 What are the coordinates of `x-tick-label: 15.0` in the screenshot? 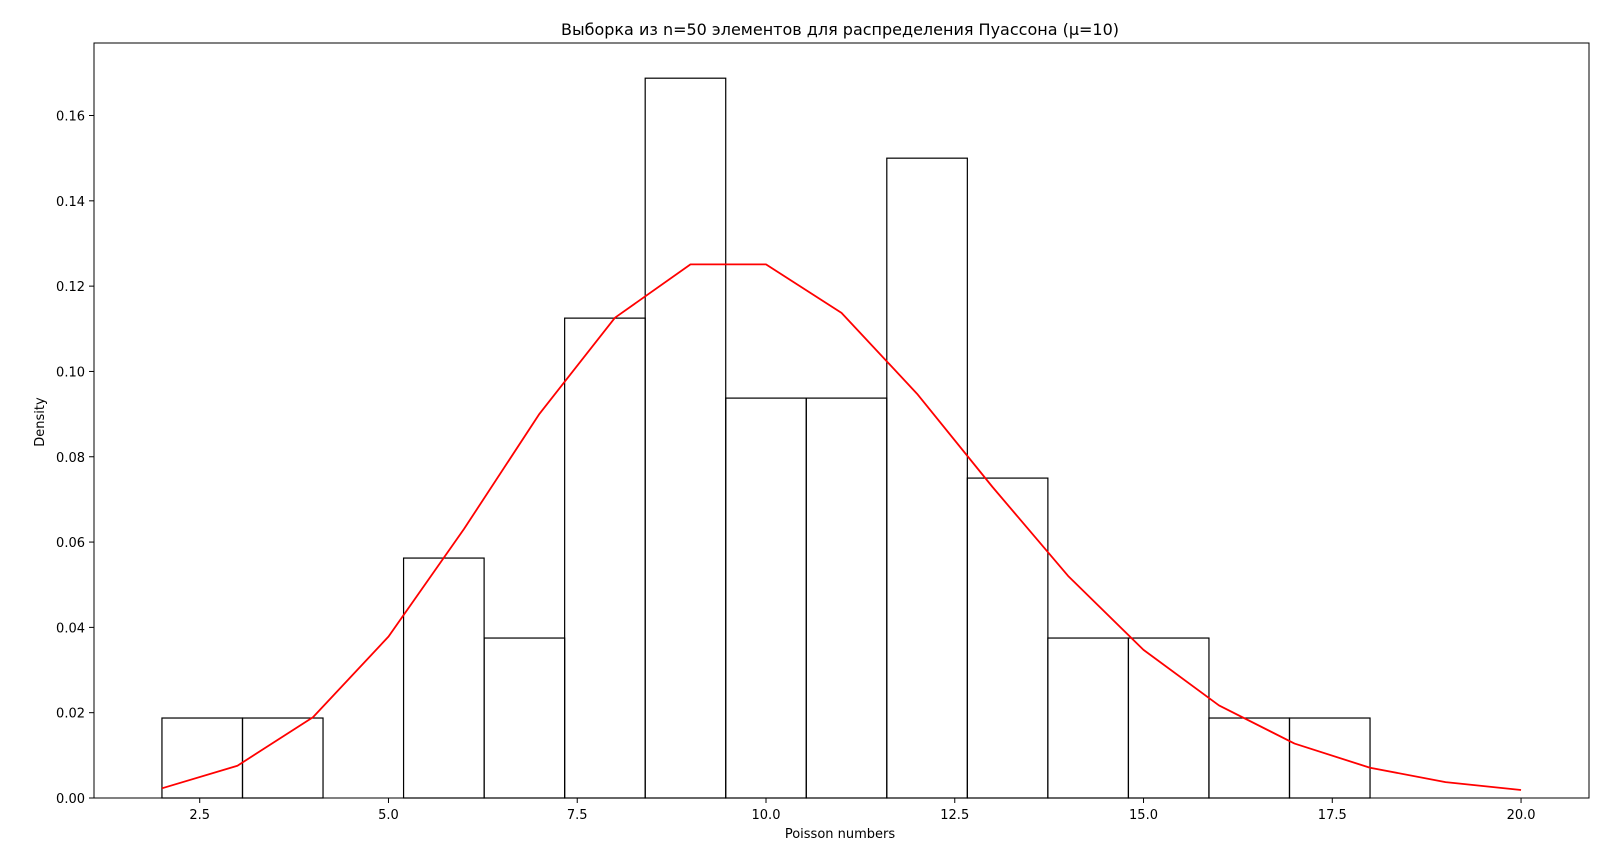 It's located at (1143, 815).